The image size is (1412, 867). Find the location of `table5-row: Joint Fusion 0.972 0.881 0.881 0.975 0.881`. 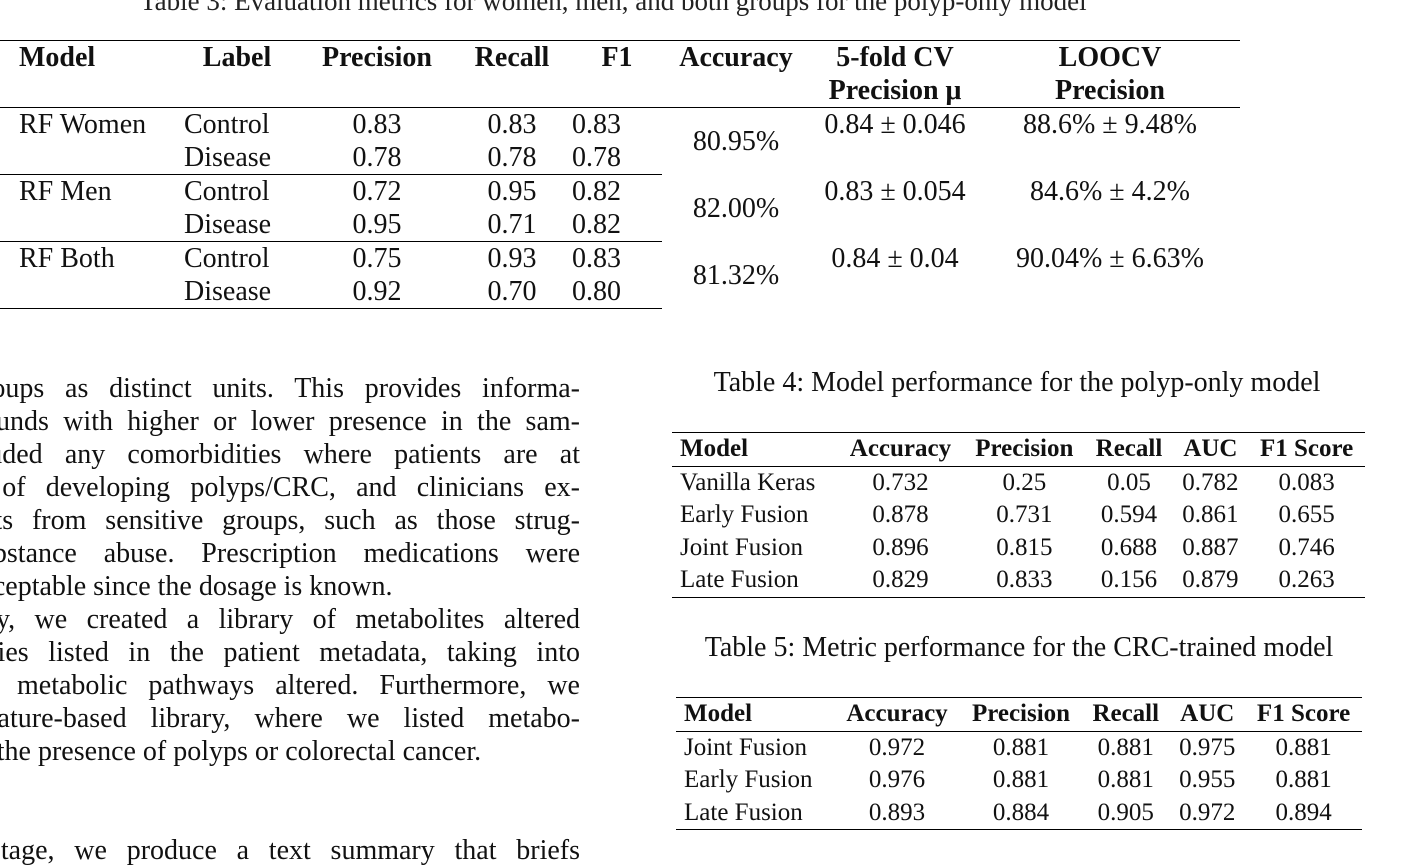

table5-row: Joint Fusion 0.972 0.881 0.881 0.975 0.881 is located at coordinates (1019, 747).